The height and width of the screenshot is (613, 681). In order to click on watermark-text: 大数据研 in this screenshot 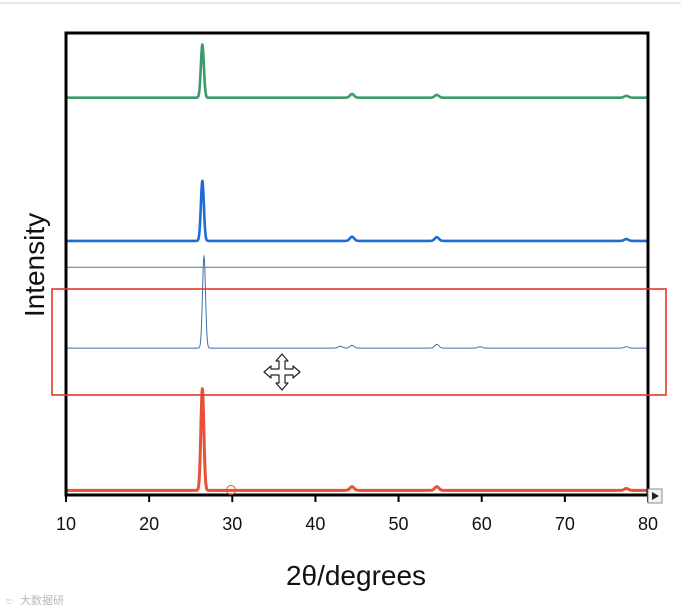, I will do `click(42, 600)`.